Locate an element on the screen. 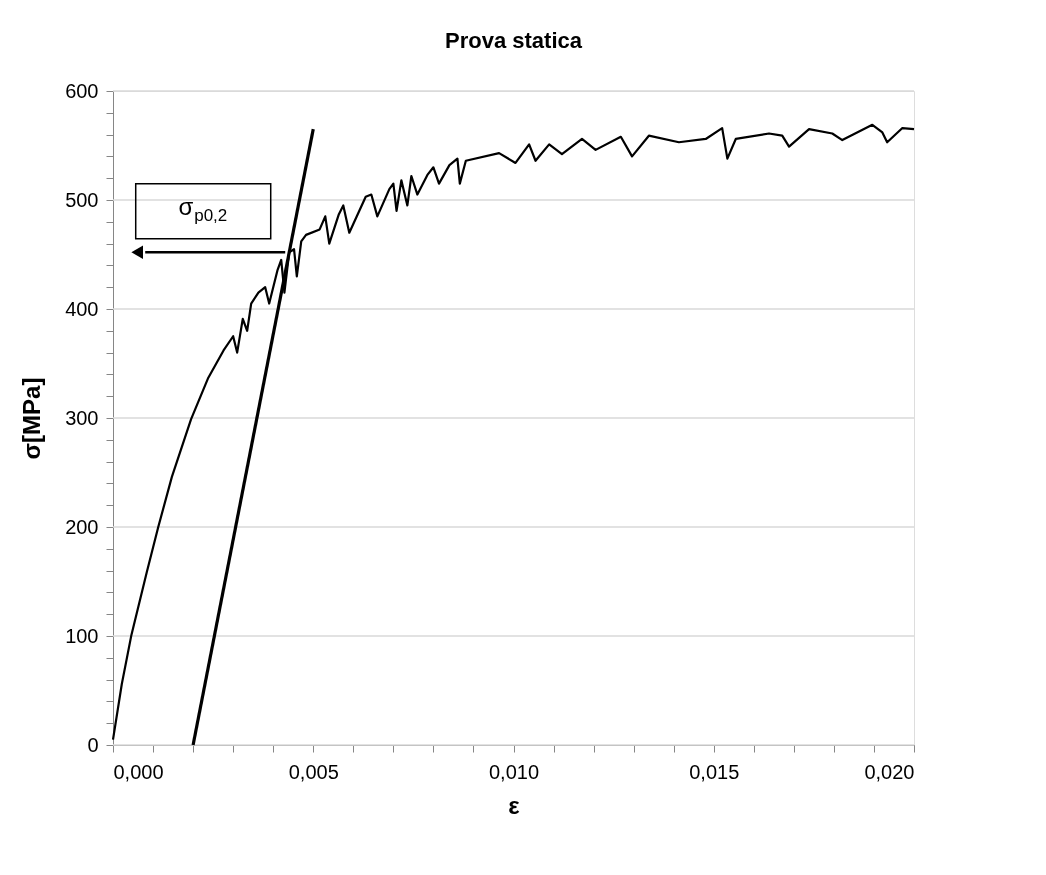  chart-title: Prova statica is located at coordinates (514, 40).